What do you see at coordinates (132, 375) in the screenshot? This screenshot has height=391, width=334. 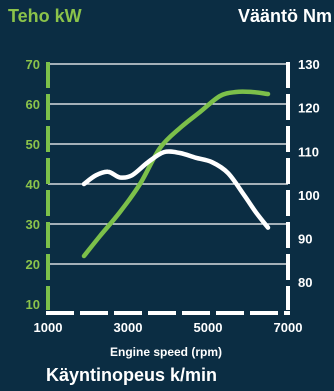 I see `x-axis-title: Käyntinopeus k/min` at bounding box center [132, 375].